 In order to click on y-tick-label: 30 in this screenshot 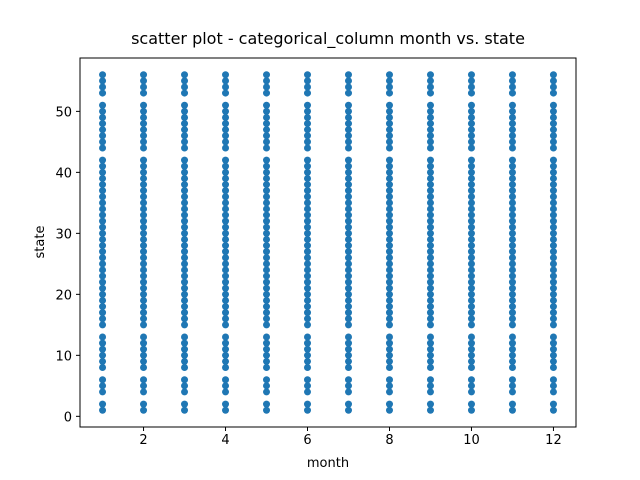, I will do `click(63, 234)`.